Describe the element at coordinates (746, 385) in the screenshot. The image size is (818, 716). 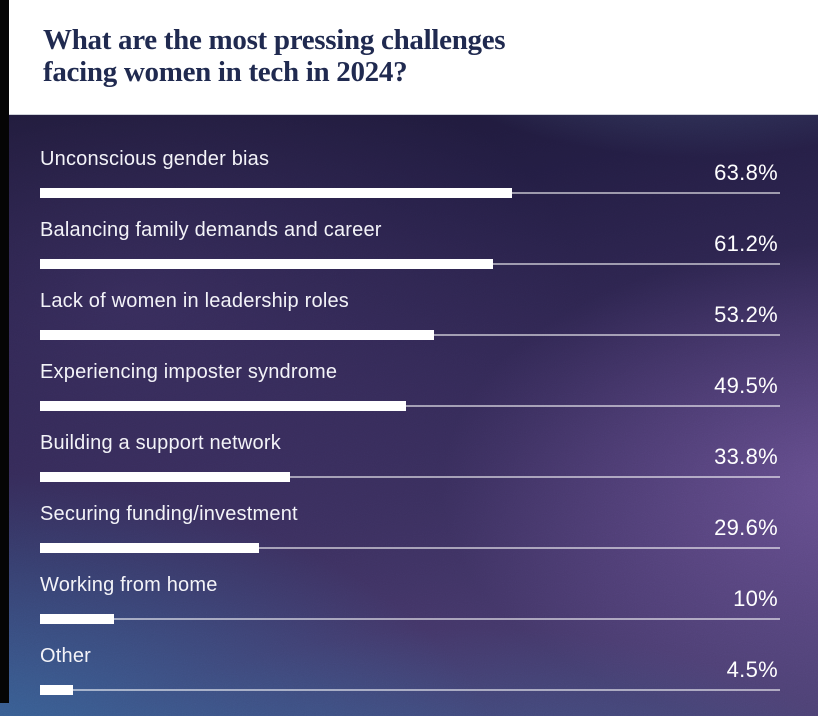
I see `value-label: 49.5%` at that location.